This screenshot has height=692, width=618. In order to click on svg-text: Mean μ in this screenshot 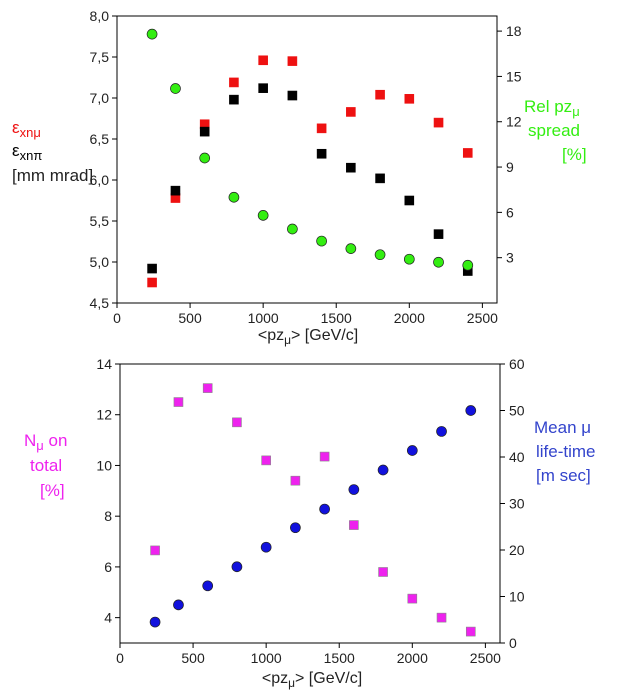, I will do `click(562, 427)`.